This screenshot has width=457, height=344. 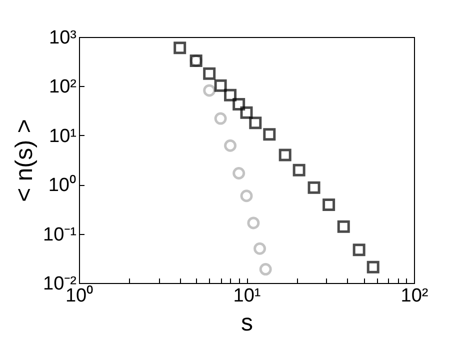 I want to click on y-tick-label: 10⁻¹, so click(x=59, y=235).